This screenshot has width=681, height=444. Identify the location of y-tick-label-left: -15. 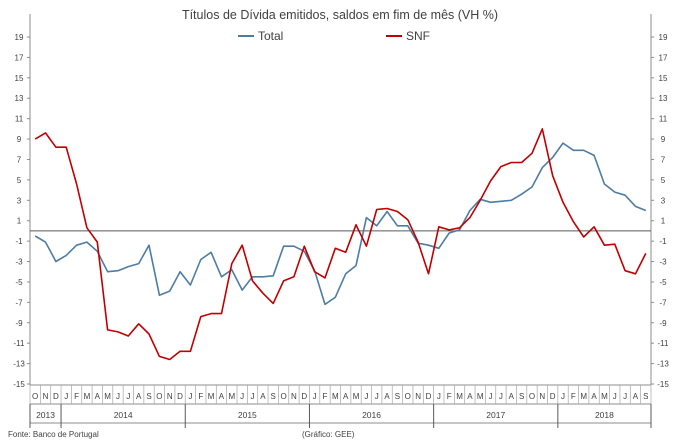
(19, 384).